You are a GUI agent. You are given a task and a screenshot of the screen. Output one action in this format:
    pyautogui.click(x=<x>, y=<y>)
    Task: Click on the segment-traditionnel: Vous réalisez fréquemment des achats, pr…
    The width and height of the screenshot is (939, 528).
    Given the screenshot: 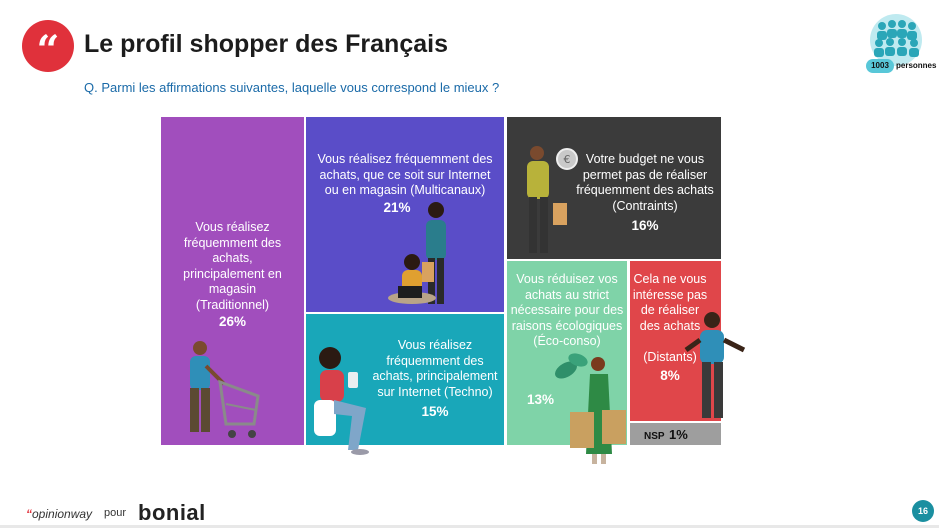 What is the action you would take?
    pyautogui.click(x=232, y=281)
    